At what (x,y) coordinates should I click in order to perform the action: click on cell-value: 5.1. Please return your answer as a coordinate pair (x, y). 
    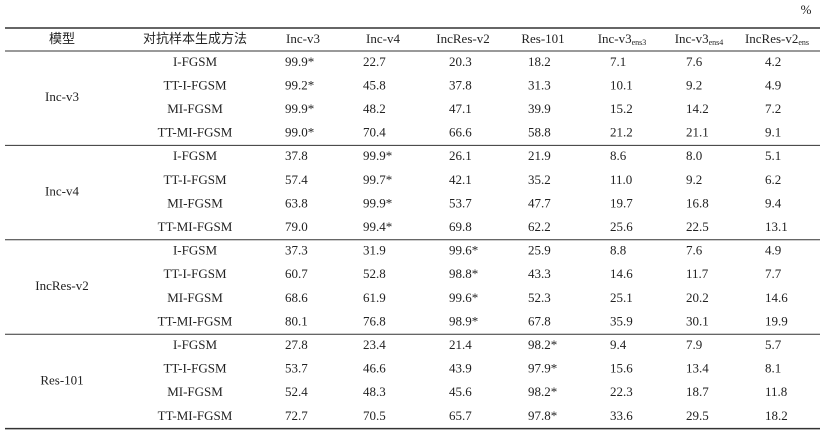
    Looking at the image, I should click on (773, 155).